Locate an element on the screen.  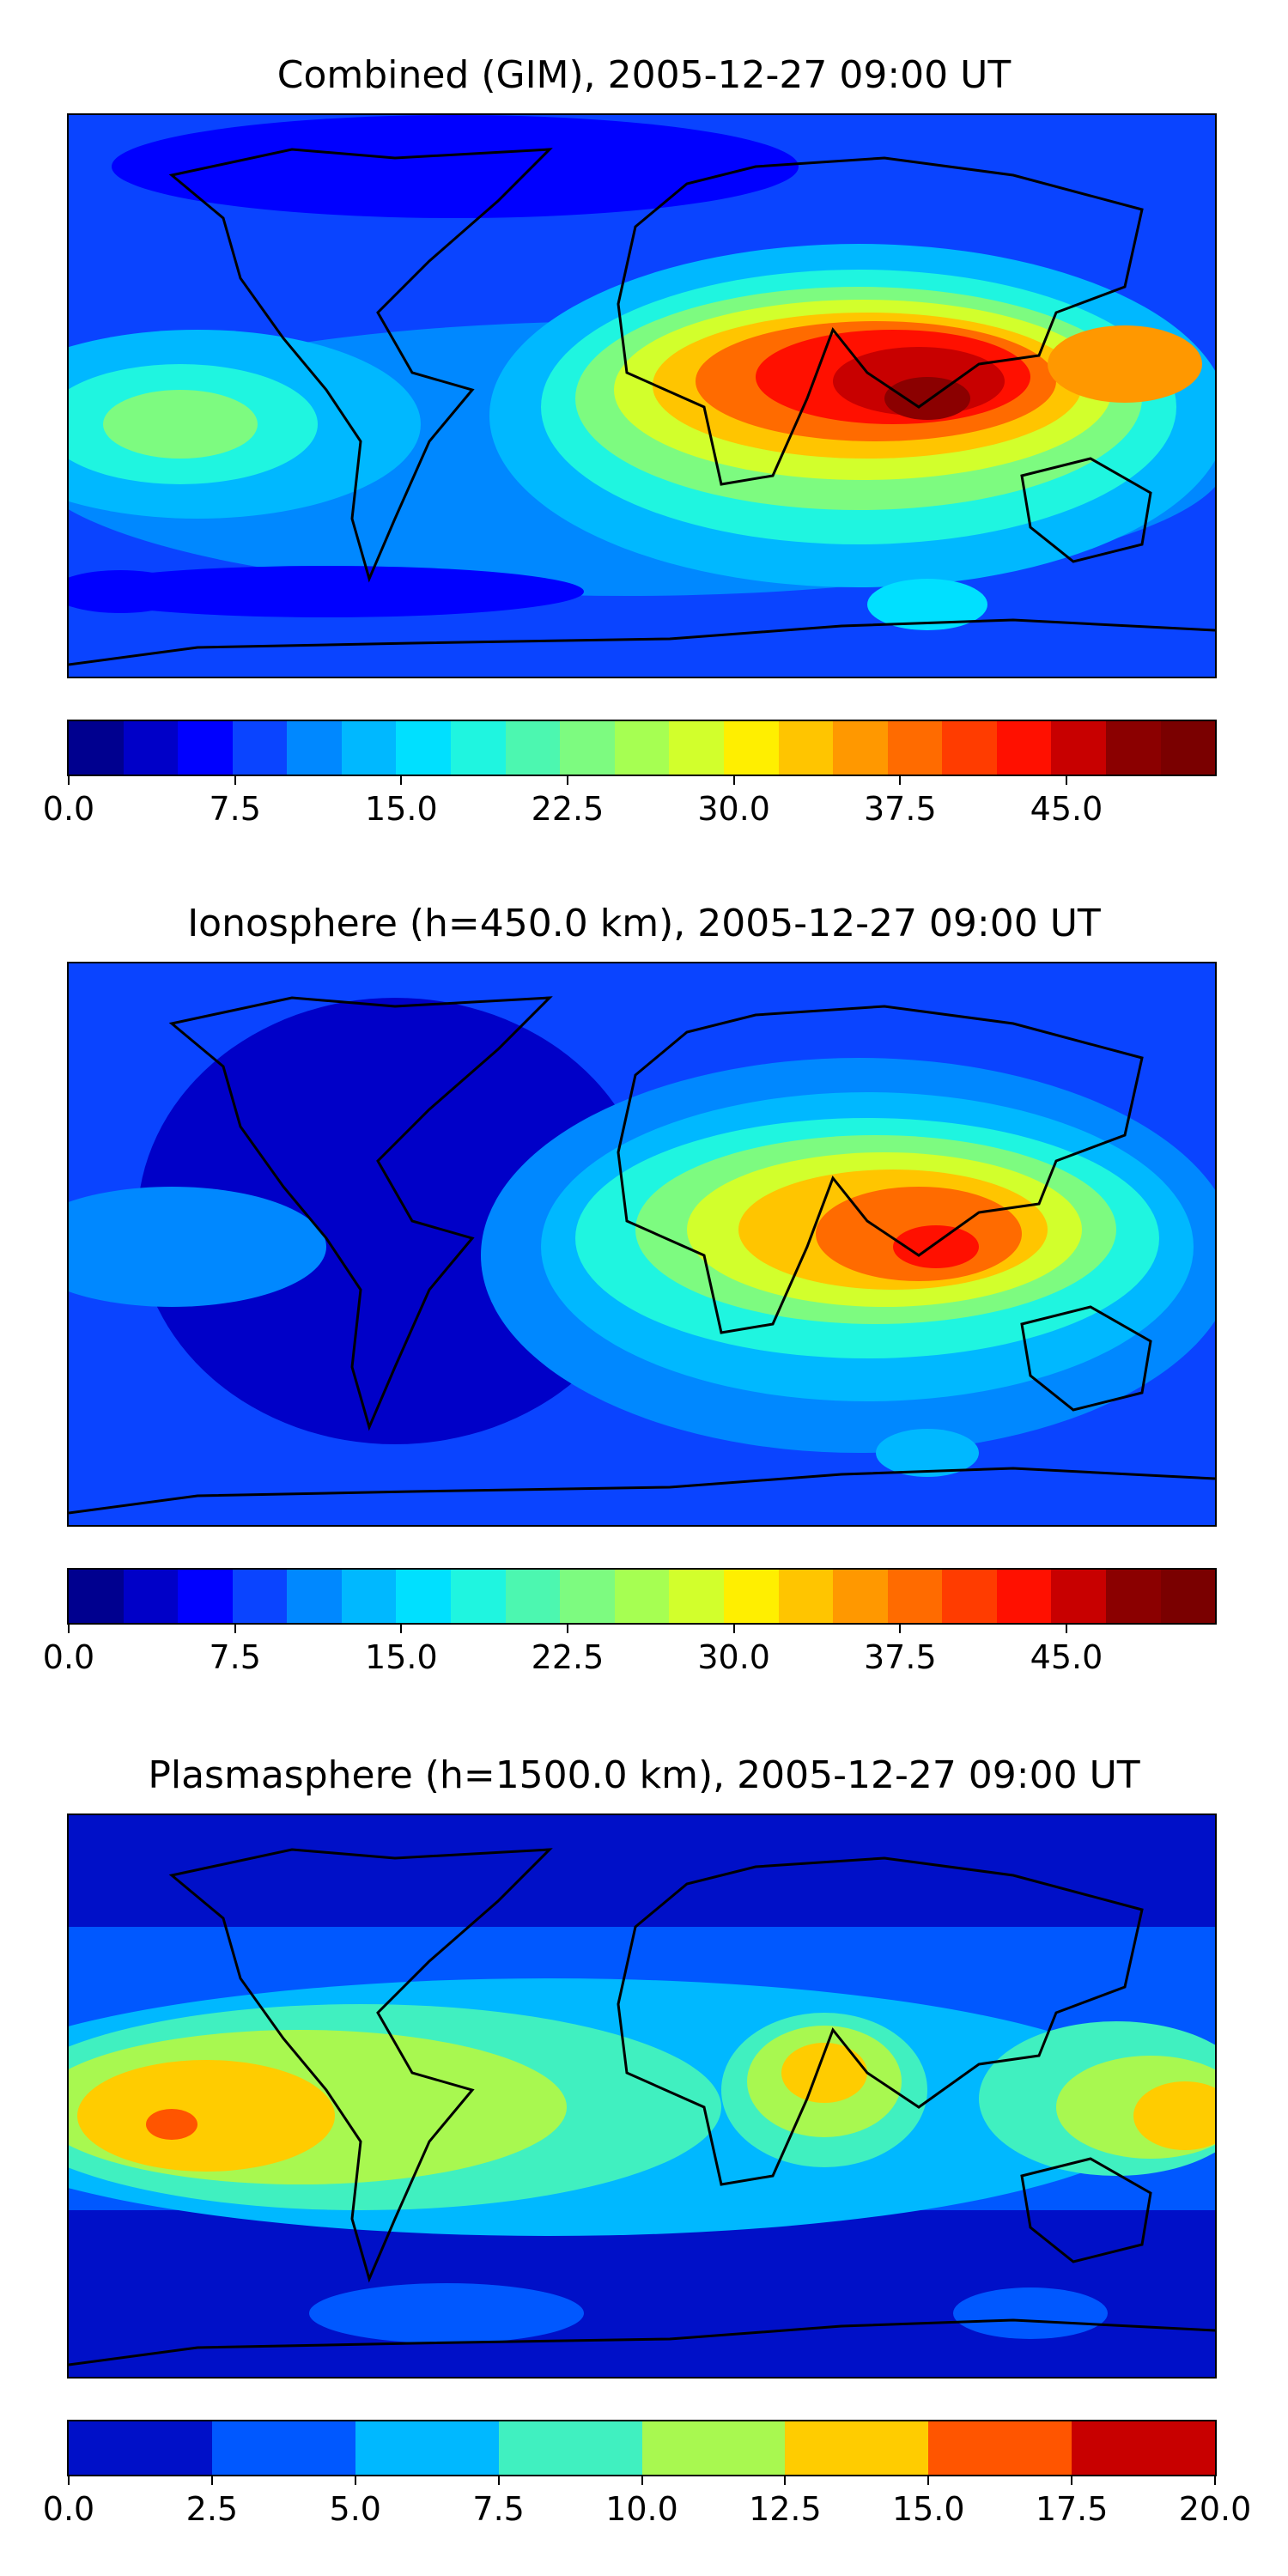
colorbar-ticks-combined: 0.0 7.5 15.0 22.5 30.0 37.5 45.0 is located at coordinates (630, 810).